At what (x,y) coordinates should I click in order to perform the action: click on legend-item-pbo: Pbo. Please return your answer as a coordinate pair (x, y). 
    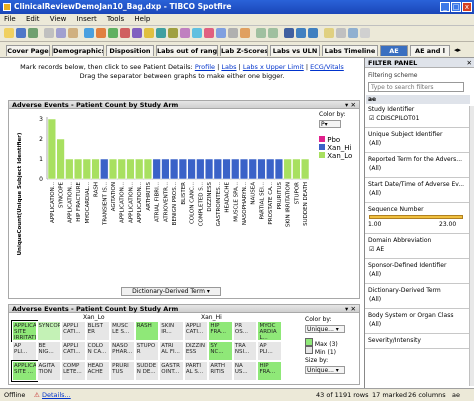
    Looking at the image, I should click on (335, 140).